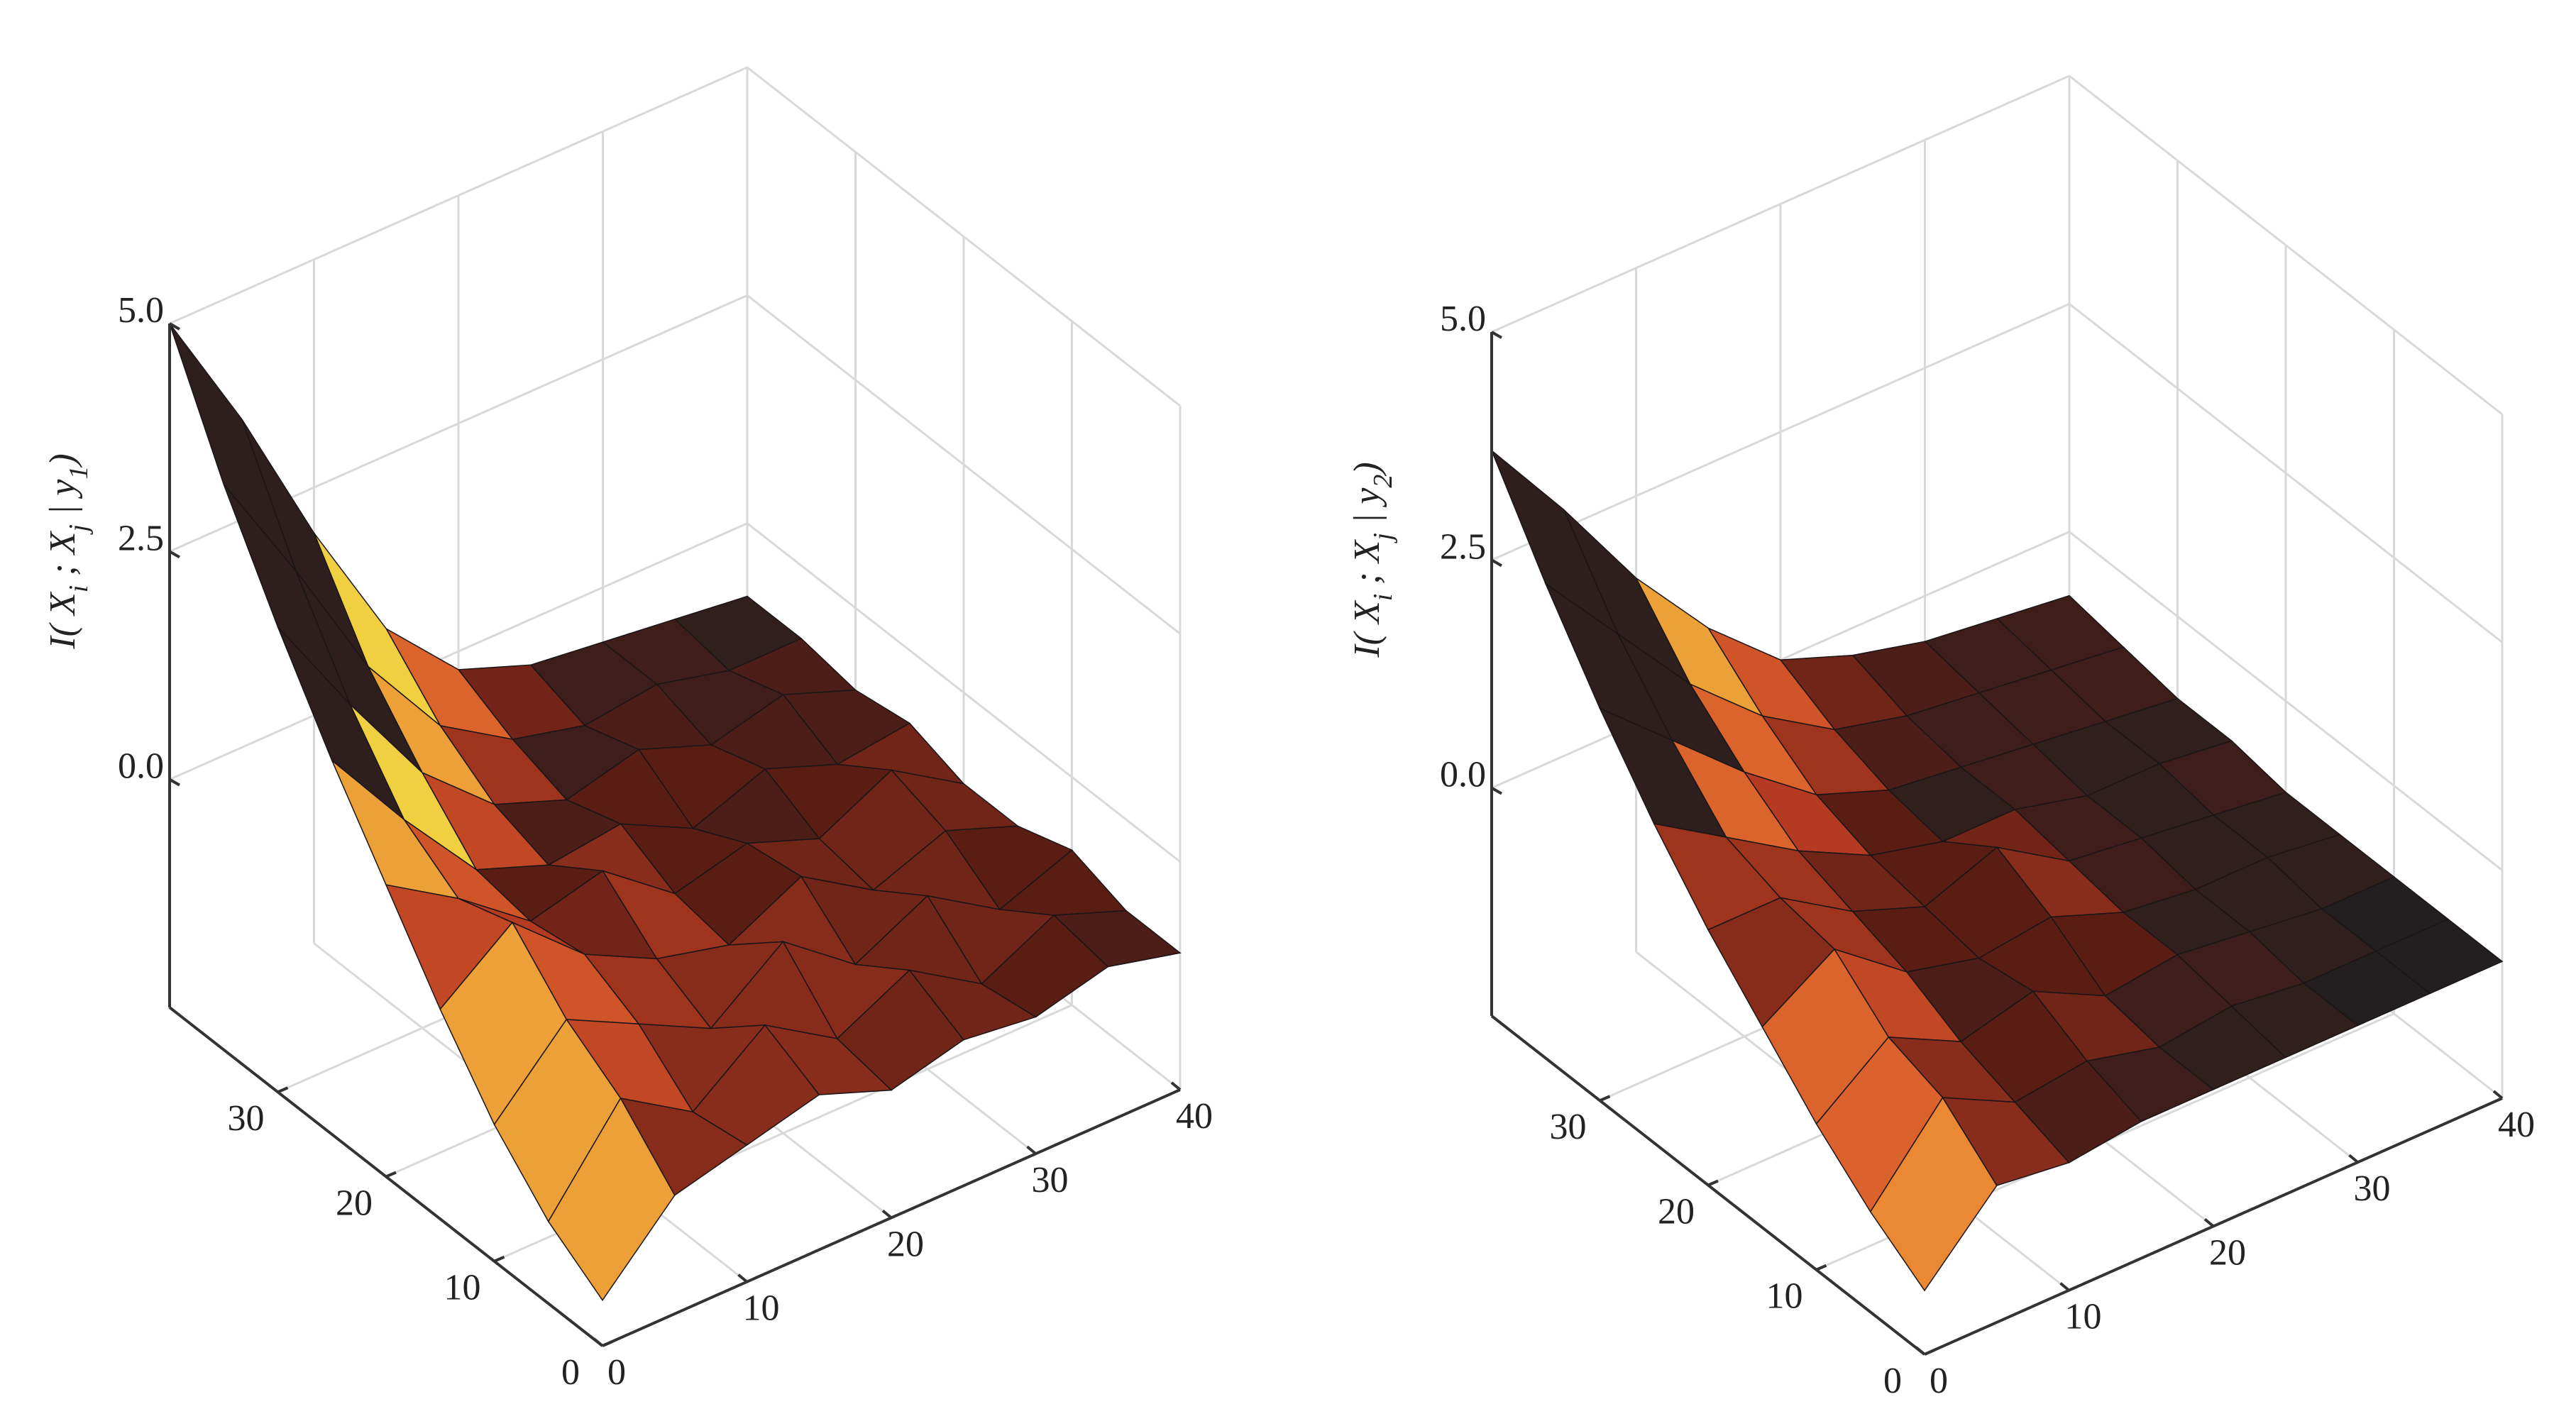 This screenshot has width=2576, height=1426. What do you see at coordinates (79, 473) in the screenshot?
I see `z-axis-label-subscript: 1` at bounding box center [79, 473].